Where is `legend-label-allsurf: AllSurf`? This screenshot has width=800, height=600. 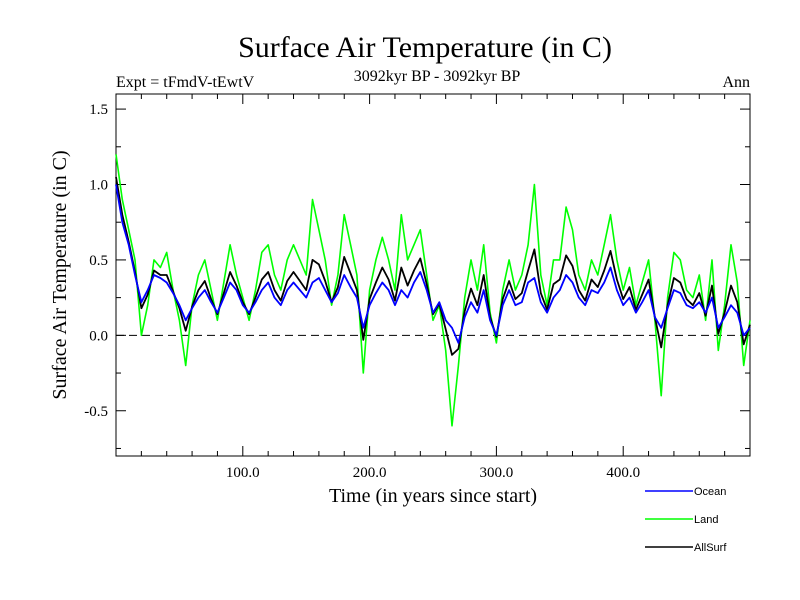
legend-label-allsurf: AllSurf is located at coordinates (710, 548).